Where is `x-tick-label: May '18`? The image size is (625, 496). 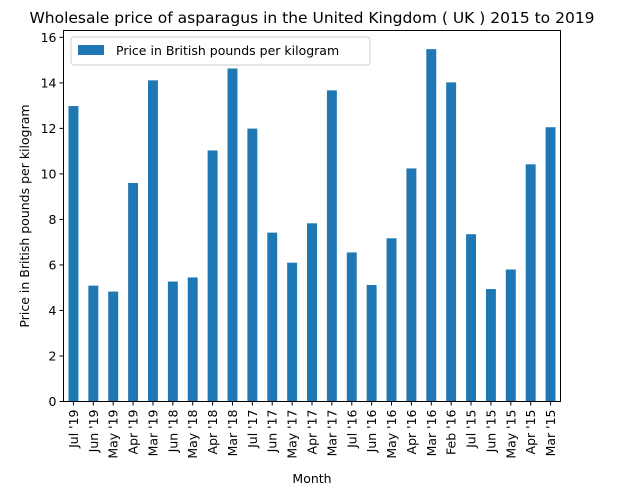
x-tick-label: May '18 is located at coordinates (192, 433).